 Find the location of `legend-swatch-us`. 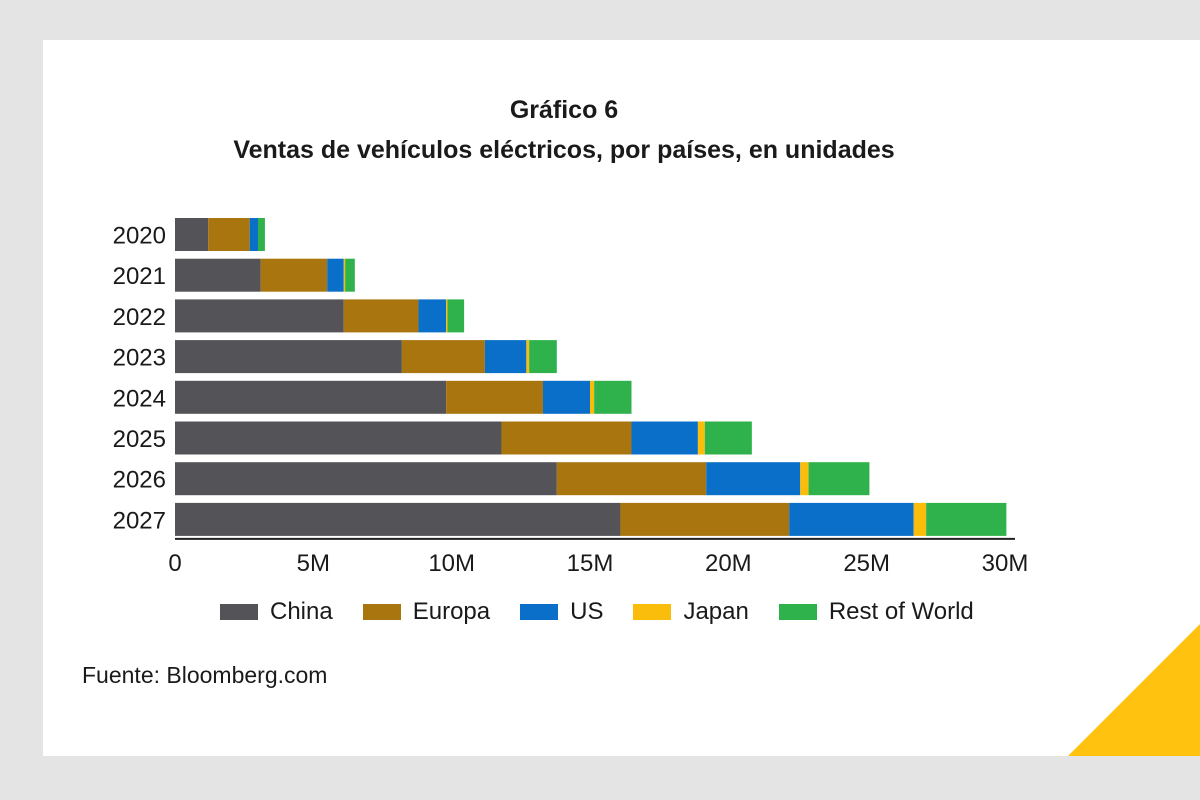

legend-swatch-us is located at coordinates (539, 612).